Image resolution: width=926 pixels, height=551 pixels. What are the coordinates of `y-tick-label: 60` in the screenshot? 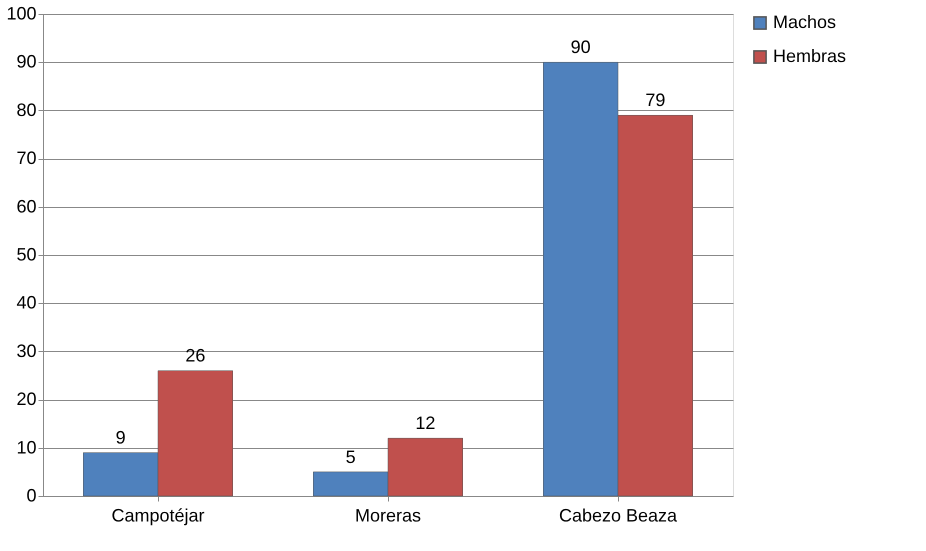 It's located at (26, 206).